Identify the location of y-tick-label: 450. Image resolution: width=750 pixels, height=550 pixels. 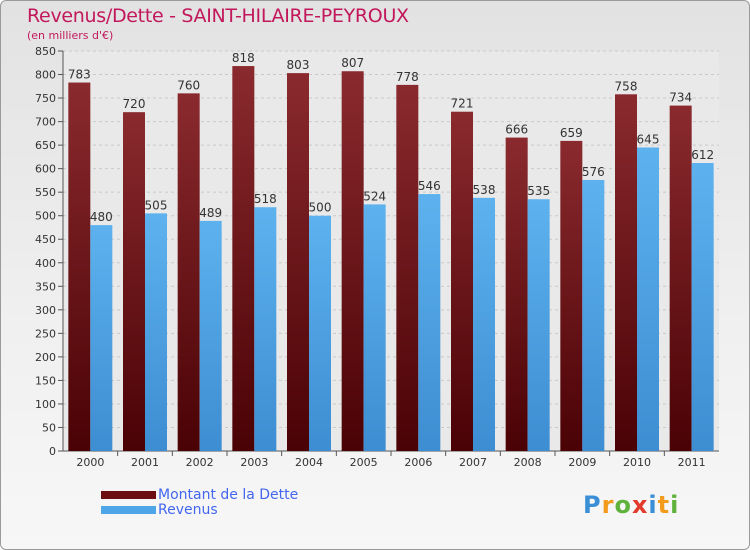
(45, 239).